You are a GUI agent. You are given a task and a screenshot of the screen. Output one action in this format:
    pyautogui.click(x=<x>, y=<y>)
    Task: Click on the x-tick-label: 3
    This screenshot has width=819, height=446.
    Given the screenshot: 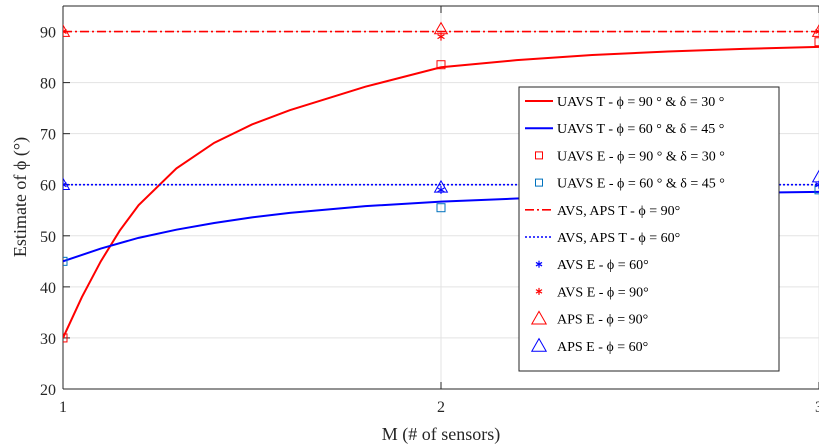 What is the action you would take?
    pyautogui.click(x=817, y=407)
    